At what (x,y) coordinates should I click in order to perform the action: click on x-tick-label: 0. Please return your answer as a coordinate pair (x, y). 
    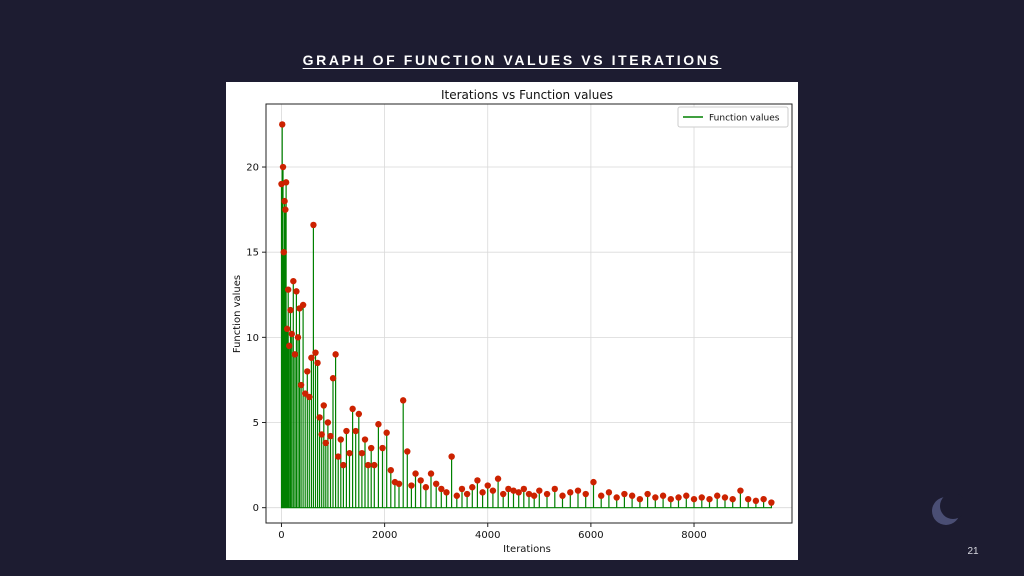
    Looking at the image, I should click on (281, 535).